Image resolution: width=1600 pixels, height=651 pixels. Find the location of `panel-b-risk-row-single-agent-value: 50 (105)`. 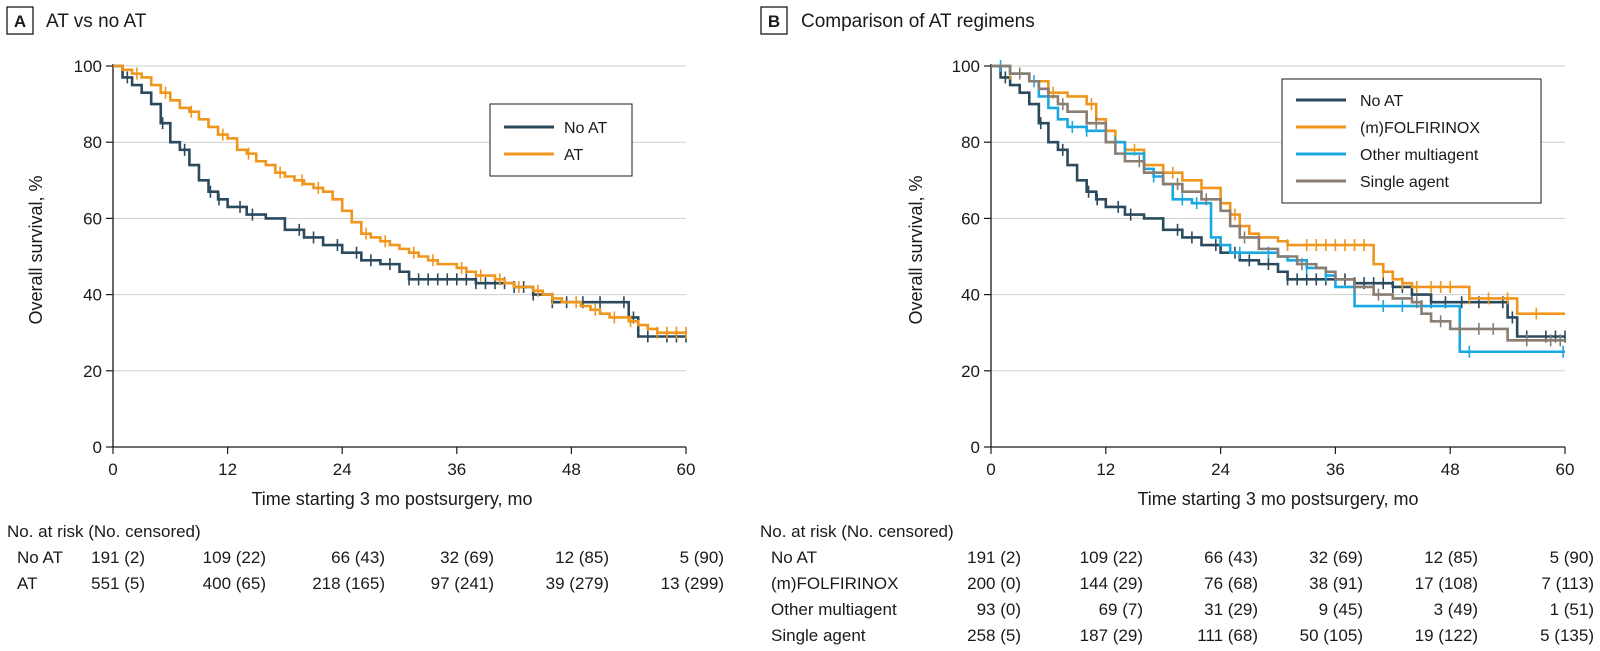

panel-b-risk-row-single-agent-value: 50 (105) is located at coordinates (1331, 635).